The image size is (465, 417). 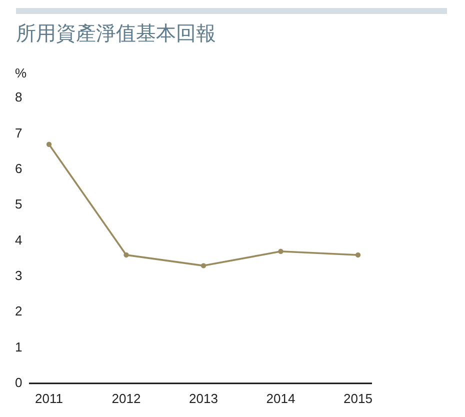 I want to click on y-tick-label: 6, so click(x=18, y=168).